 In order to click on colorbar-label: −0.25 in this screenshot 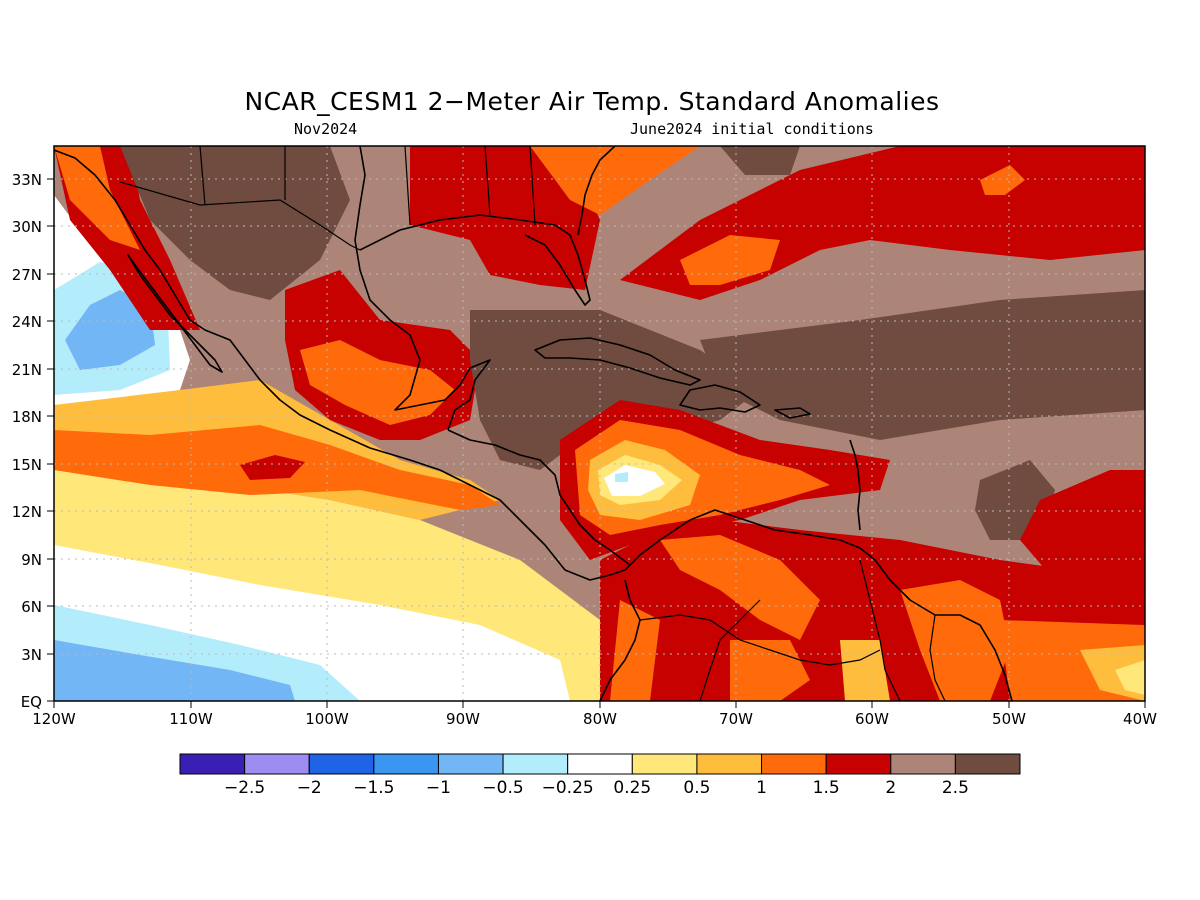, I will do `click(568, 788)`.